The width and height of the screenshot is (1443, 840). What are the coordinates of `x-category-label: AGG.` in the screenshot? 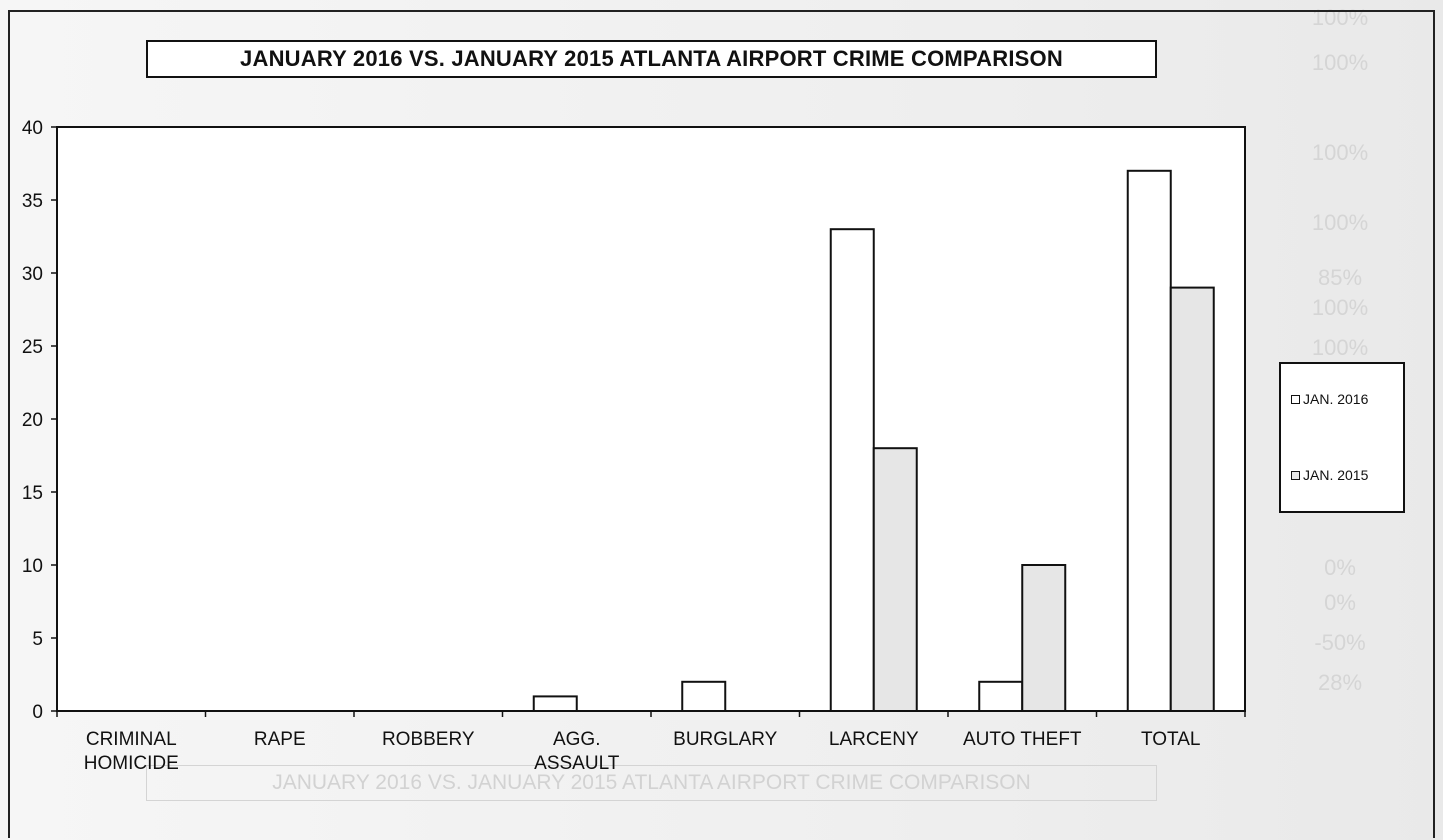 It's located at (577, 739).